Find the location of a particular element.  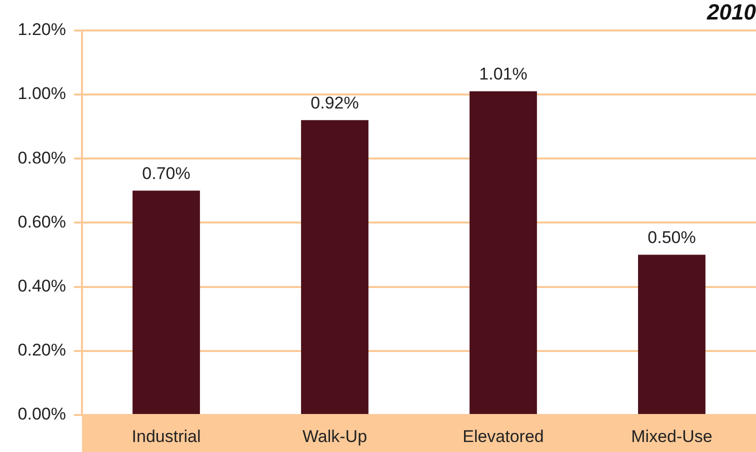

y-tick-label: 0.80% is located at coordinates (42, 158).